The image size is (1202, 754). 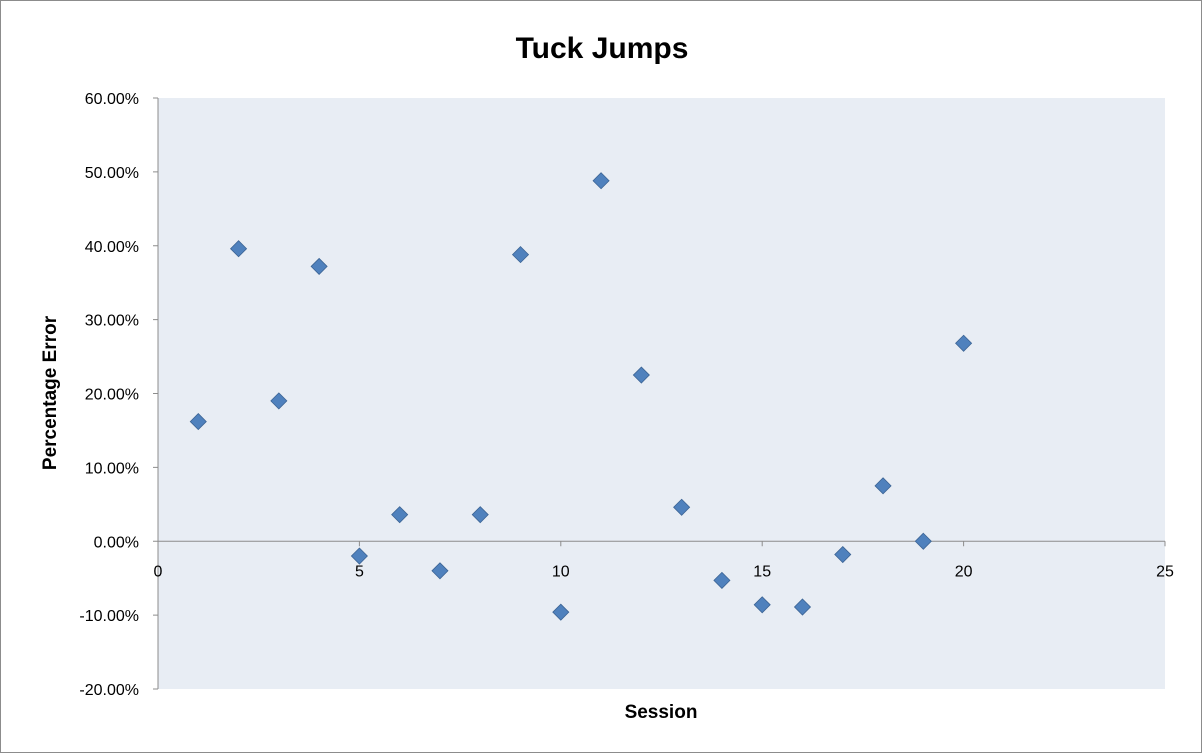 What do you see at coordinates (112, 468) in the screenshot?
I see `y-tick-label: 10.00%` at bounding box center [112, 468].